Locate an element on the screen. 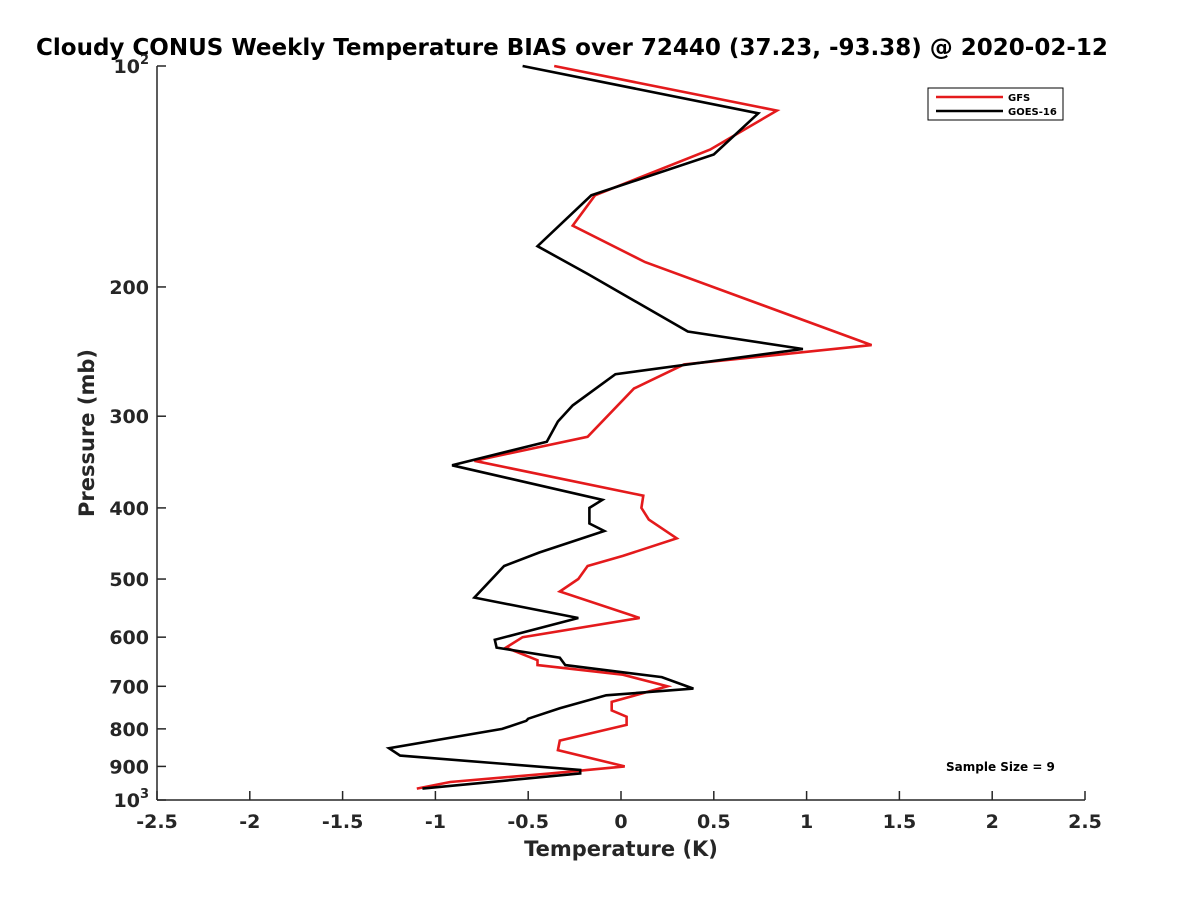  x-tick-label: -0.5 is located at coordinates (528, 822).